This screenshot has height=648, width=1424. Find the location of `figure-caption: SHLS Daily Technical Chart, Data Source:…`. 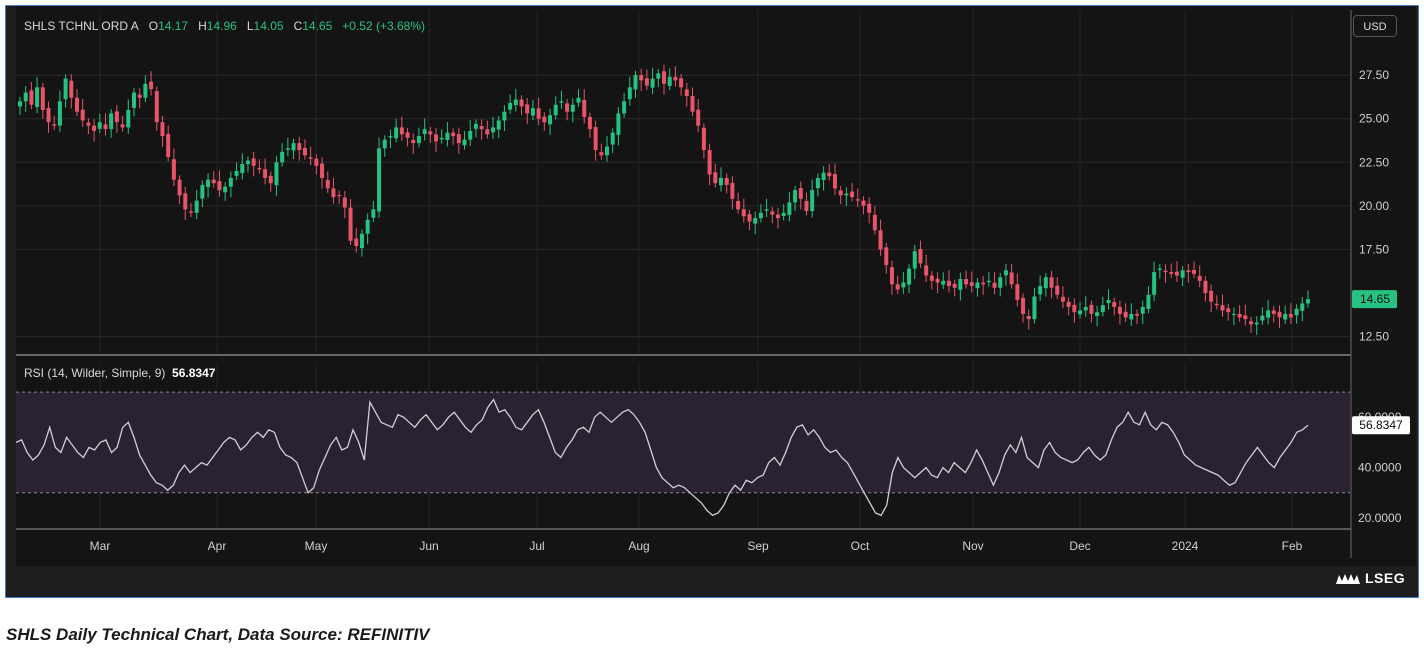

figure-caption: SHLS Daily Technical Chart, Data Source:… is located at coordinates (218, 634).